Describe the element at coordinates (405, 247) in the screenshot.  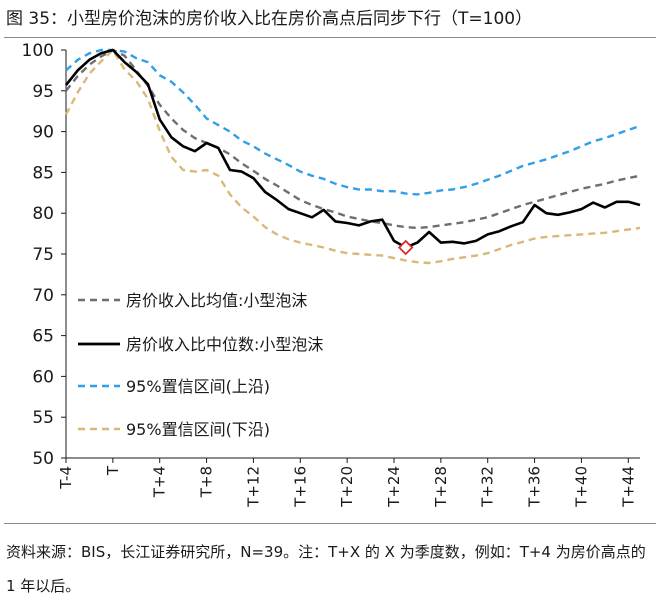
I see `diamond-marker` at that location.